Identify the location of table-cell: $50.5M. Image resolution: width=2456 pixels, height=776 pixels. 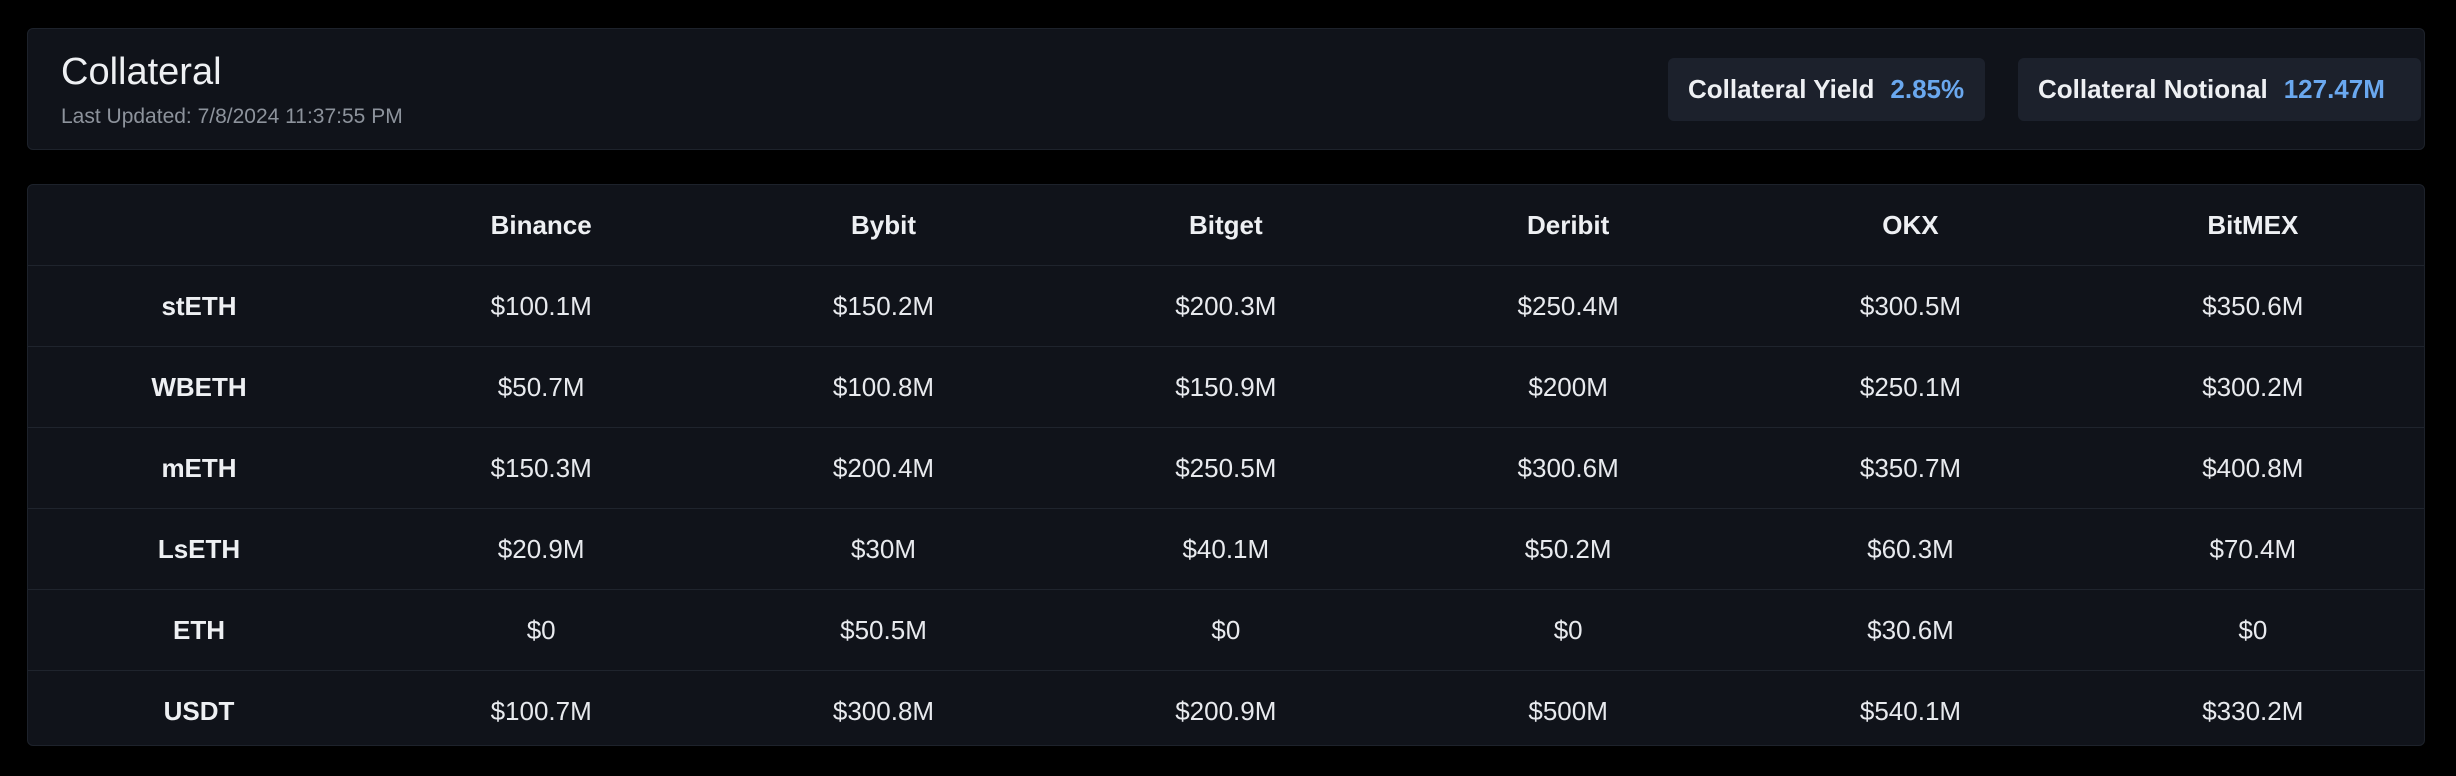
(883, 630).